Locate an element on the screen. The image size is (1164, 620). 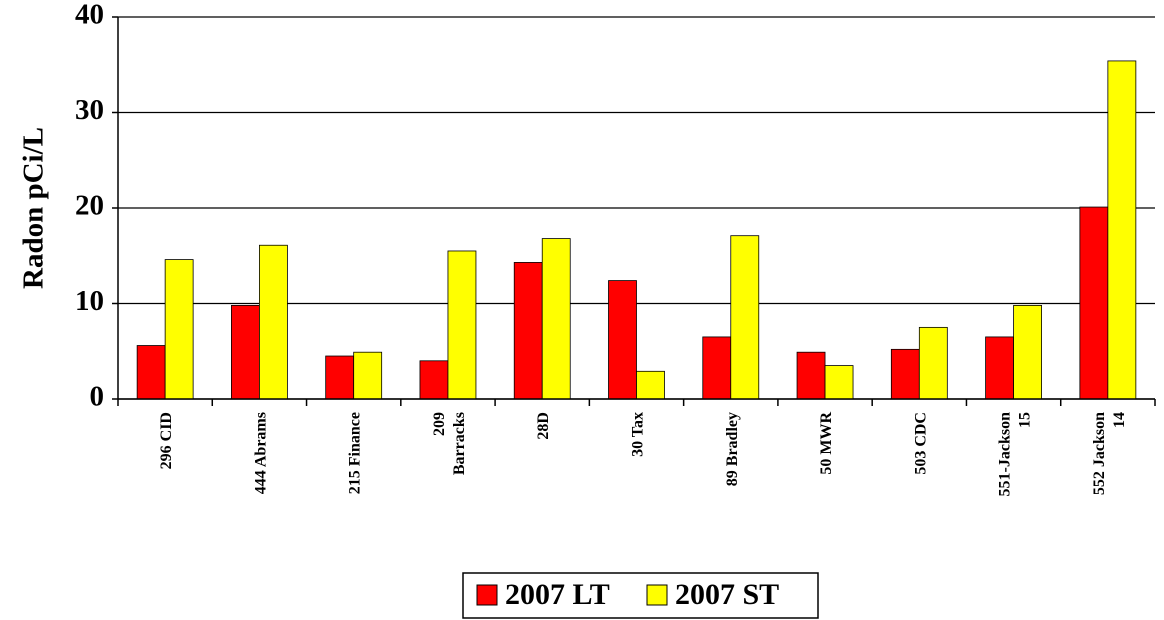
legend-label: 2007 ST is located at coordinates (727, 594).